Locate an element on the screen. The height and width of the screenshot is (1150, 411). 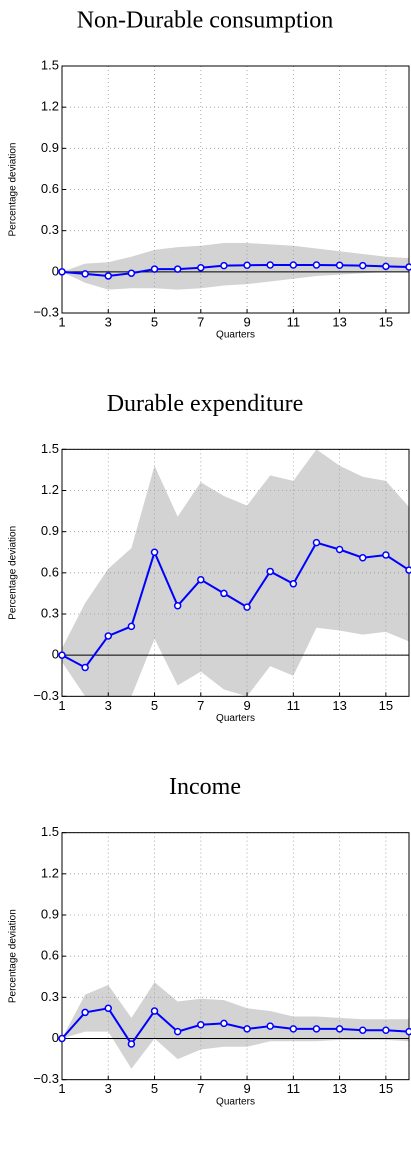
y-tick-label: 0.9 is located at coordinates (50, 147).